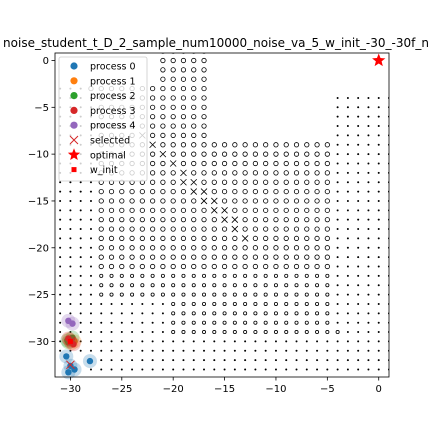 The height and width of the screenshot is (432, 432). I want to click on x-tick-label: 0, so click(379, 389).